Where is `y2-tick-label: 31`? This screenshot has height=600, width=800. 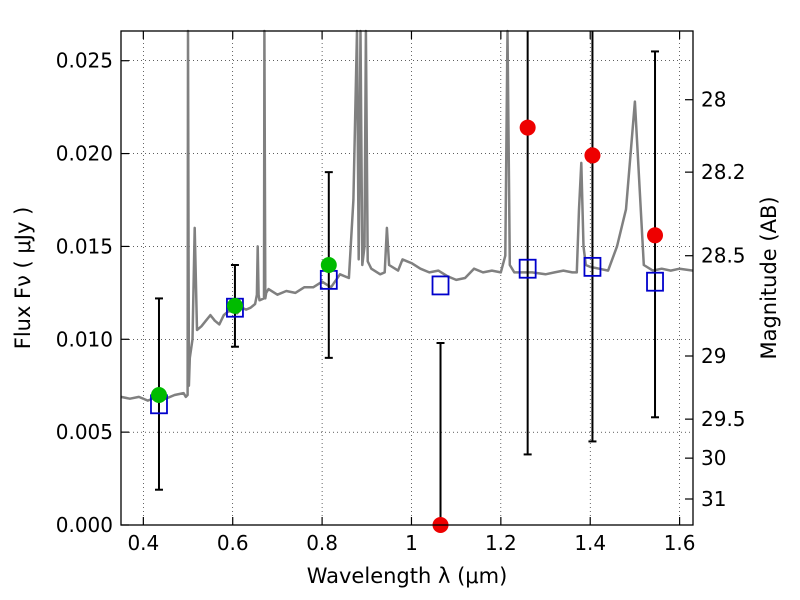
y2-tick-label: 31 is located at coordinates (713, 499).